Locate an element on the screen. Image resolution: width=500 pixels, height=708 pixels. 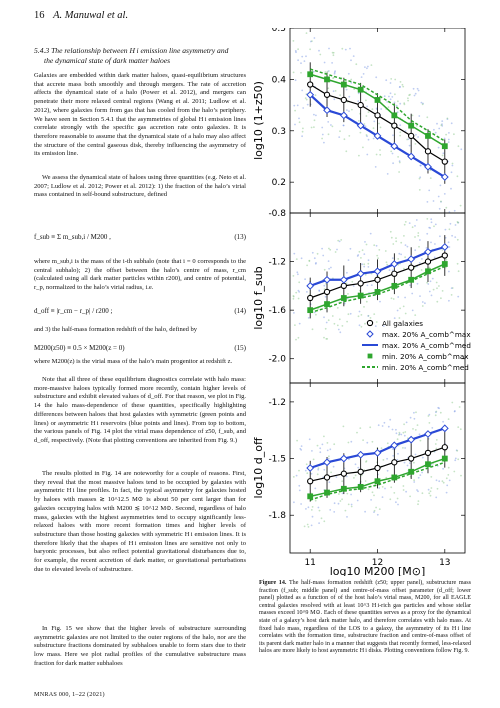
legend-label: max. 20% A_comb^max is located at coordinates (426, 334).